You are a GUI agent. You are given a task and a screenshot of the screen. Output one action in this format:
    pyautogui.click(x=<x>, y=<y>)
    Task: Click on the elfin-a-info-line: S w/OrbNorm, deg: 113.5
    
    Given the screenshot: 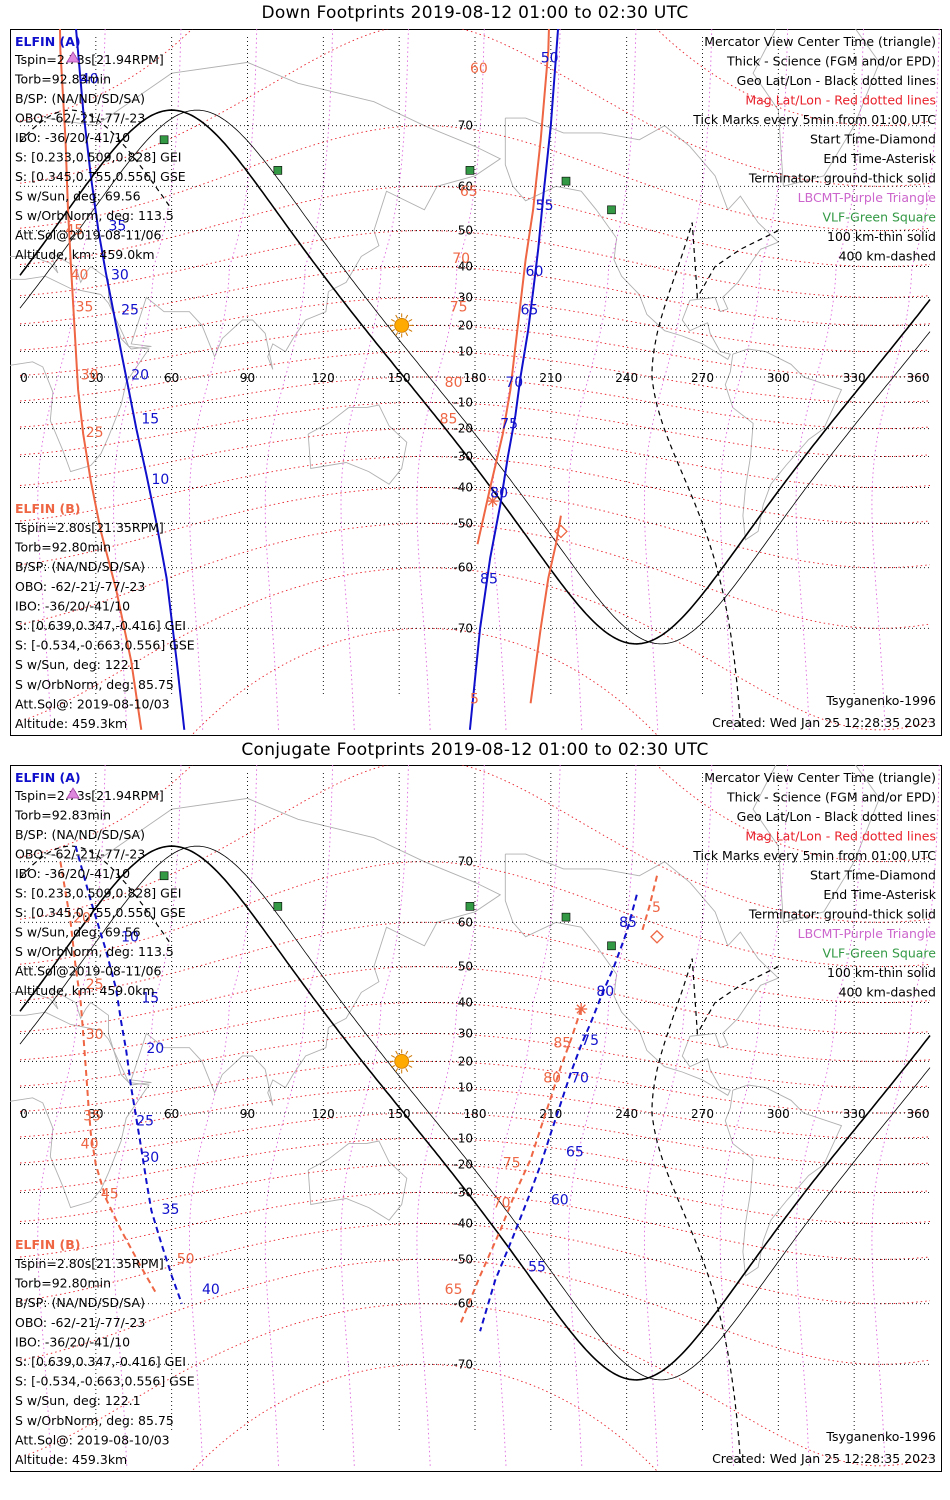 What is the action you would take?
    pyautogui.click(x=94, y=951)
    